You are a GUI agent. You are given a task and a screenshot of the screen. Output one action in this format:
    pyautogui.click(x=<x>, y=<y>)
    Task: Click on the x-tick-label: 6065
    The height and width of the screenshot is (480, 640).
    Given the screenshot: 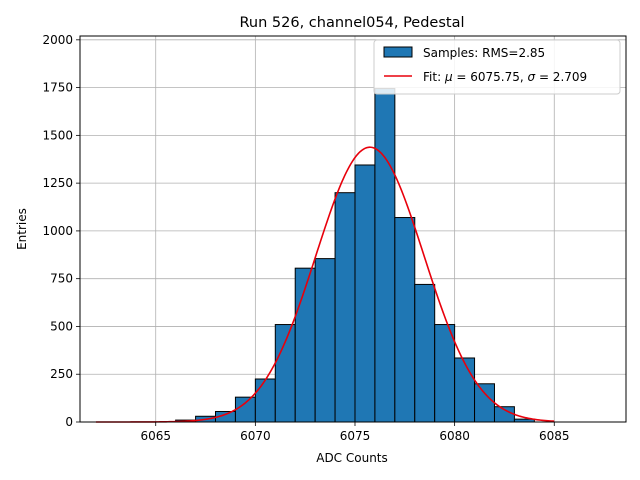 What is the action you would take?
    pyautogui.click(x=155, y=436)
    